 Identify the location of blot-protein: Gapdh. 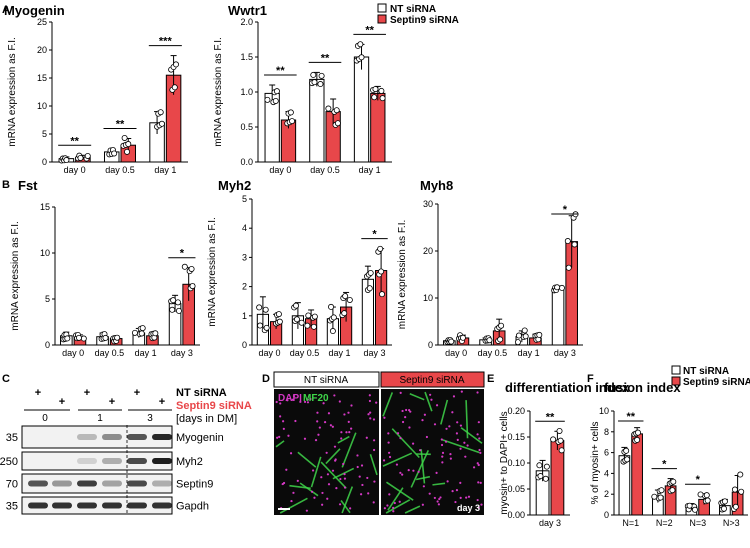
(192, 507).